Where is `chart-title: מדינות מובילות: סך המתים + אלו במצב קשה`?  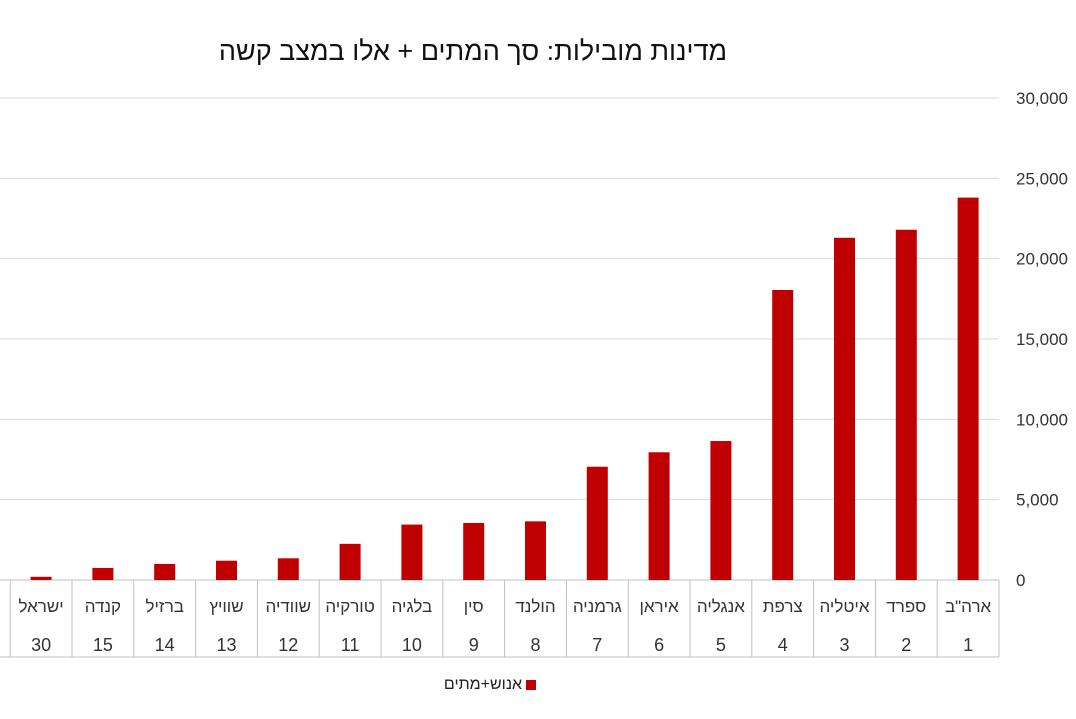
chart-title: מדינות מובילות: סך המתים + אלו במצב קשה is located at coordinates (473, 51).